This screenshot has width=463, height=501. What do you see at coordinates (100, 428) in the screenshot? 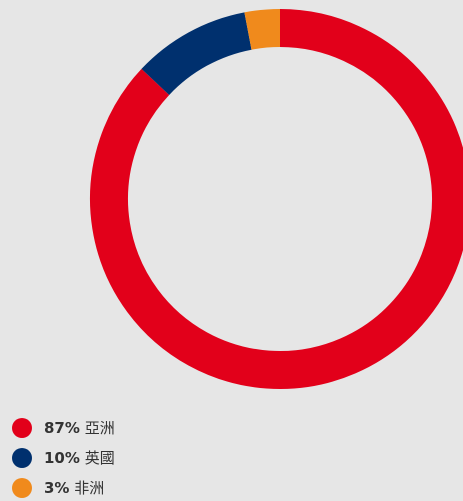
I see `legend-name: 亞洲` at bounding box center [100, 428].